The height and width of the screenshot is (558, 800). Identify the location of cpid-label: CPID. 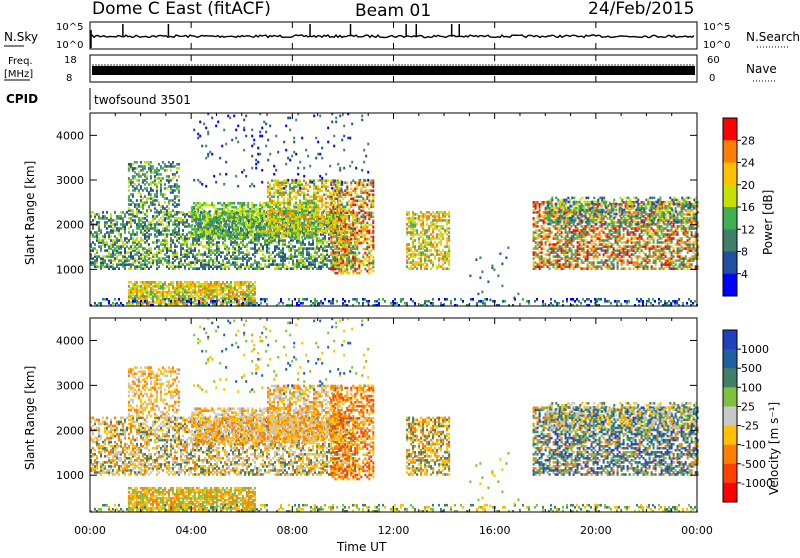
(22, 99).